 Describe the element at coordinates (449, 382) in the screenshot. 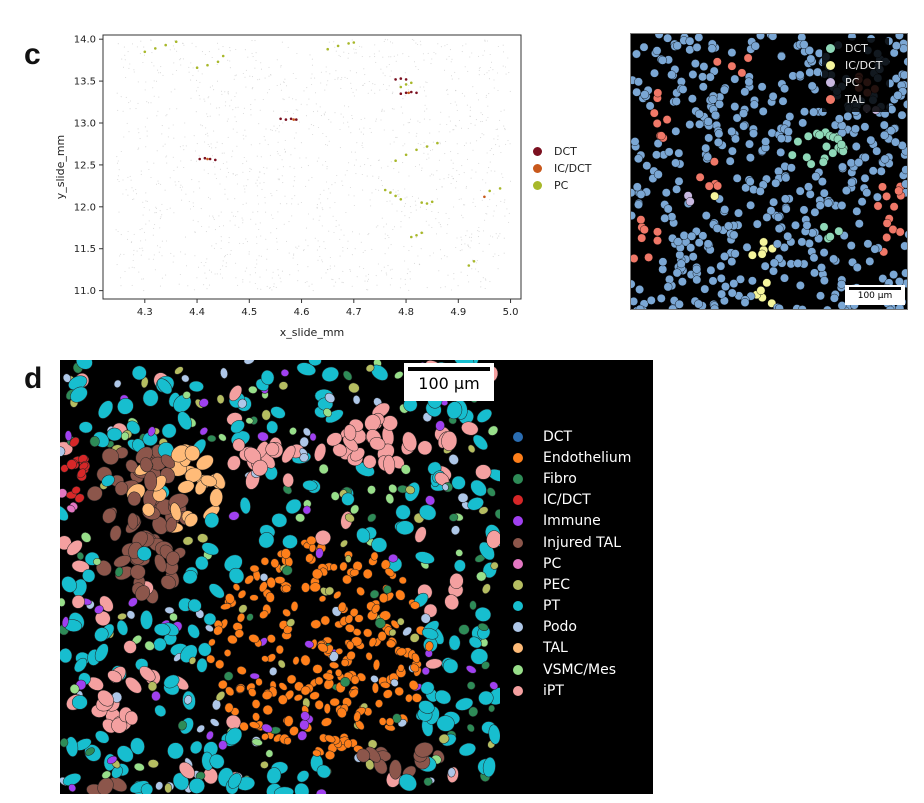

I see `scalebar-d: 100 µm` at that location.